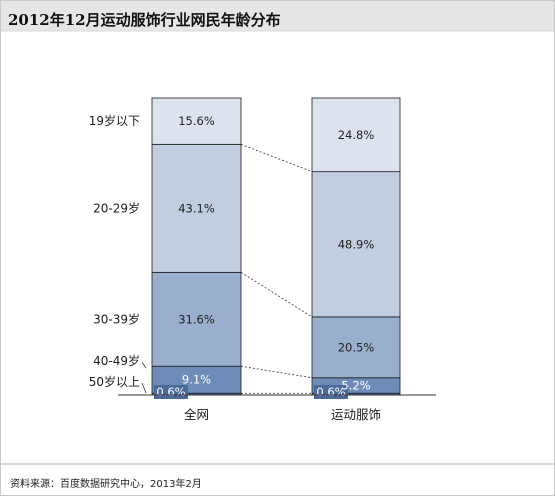 This screenshot has height=496, width=555. Describe the element at coordinates (116, 360) in the screenshot. I see `legend-label: 40-49岁` at that location.